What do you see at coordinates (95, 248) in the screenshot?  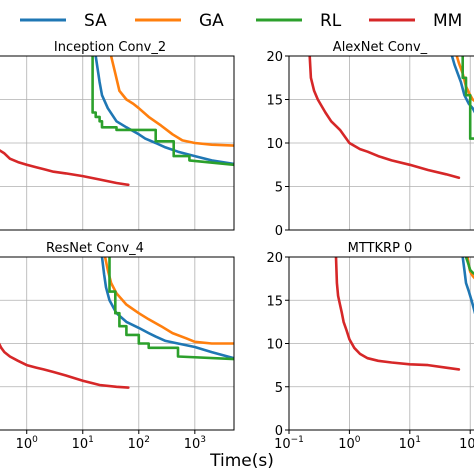 I see `panel-title: ResNet Conv_4` at bounding box center [95, 248].